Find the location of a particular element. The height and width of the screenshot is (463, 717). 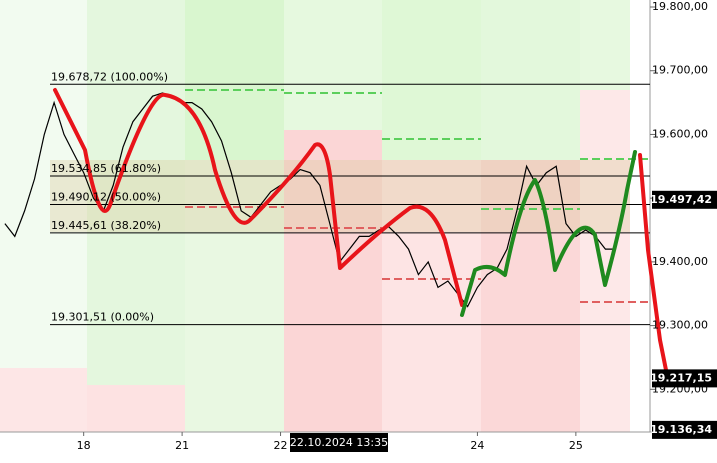

x-tick-label: 22 is located at coordinates (281, 445).